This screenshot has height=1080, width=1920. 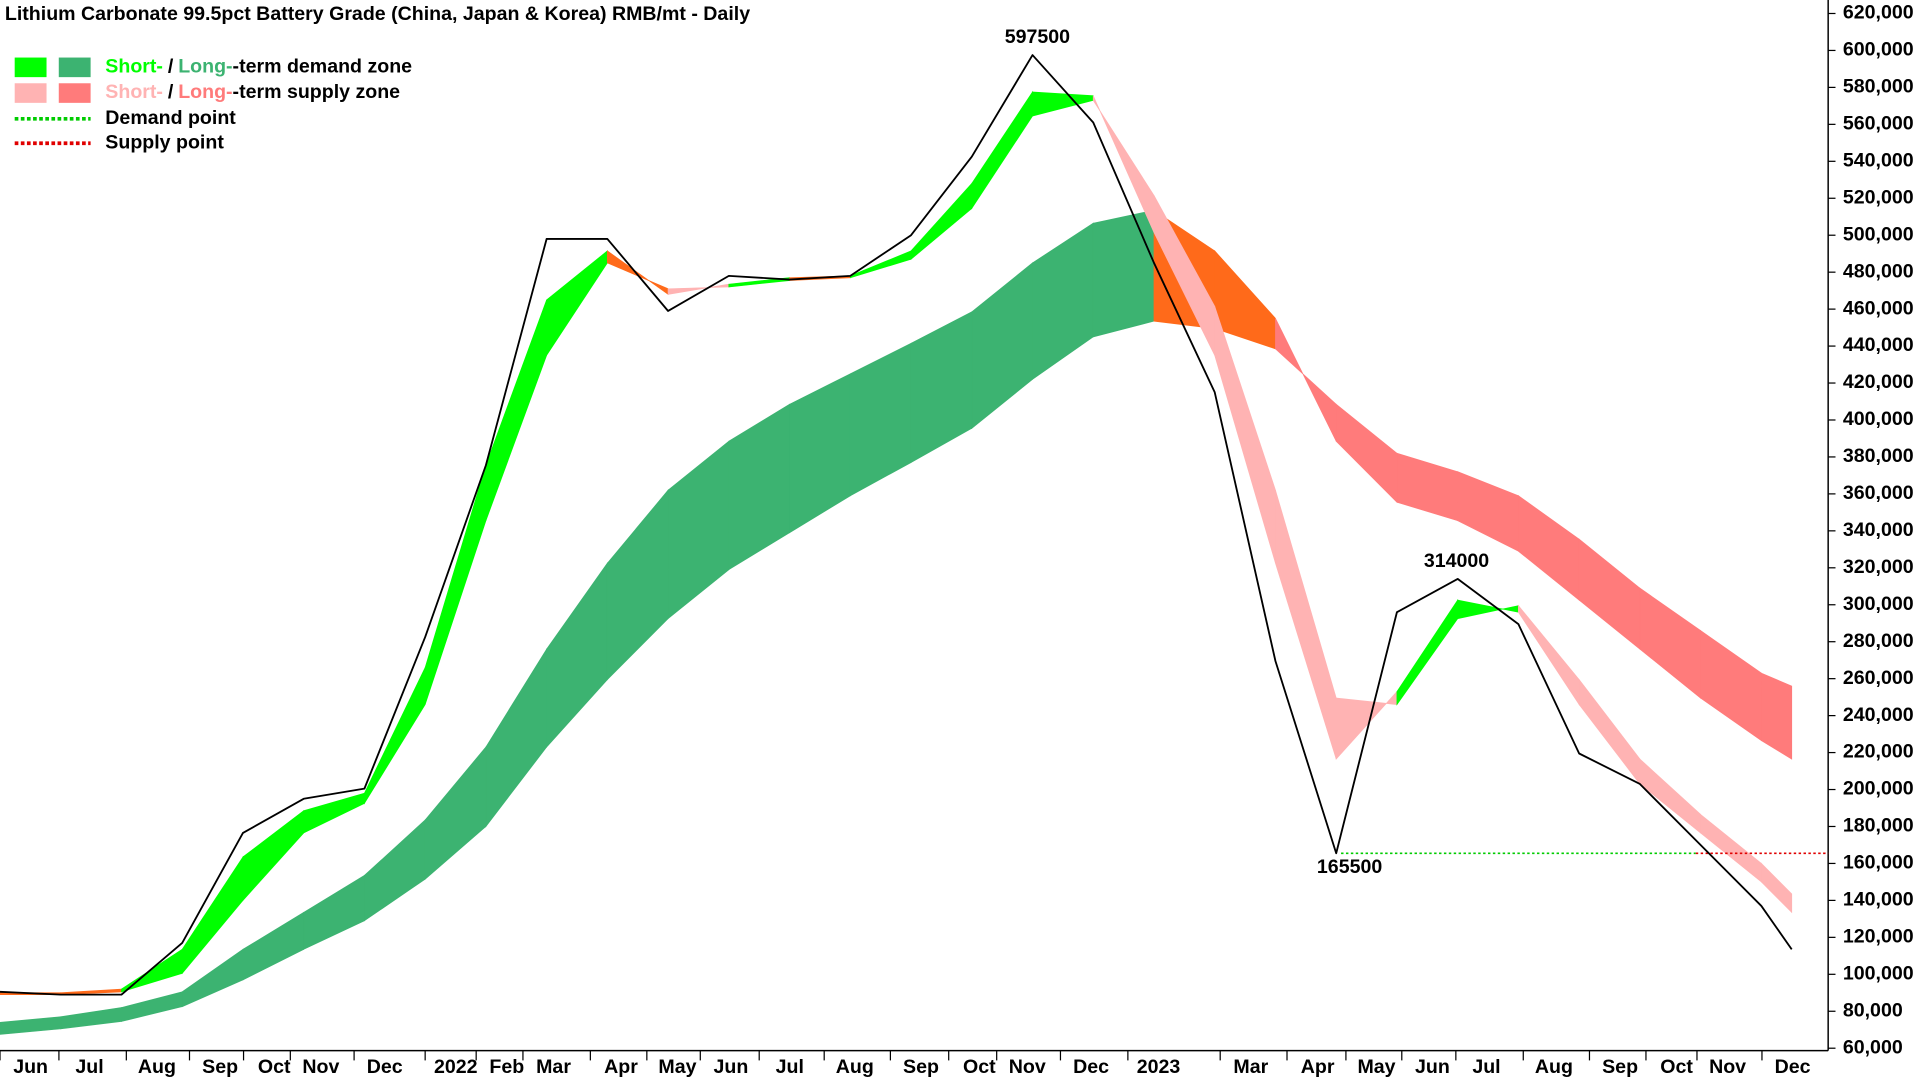 What do you see at coordinates (323, 67) in the screenshot?
I see `legend-part: -term demand zone` at bounding box center [323, 67].